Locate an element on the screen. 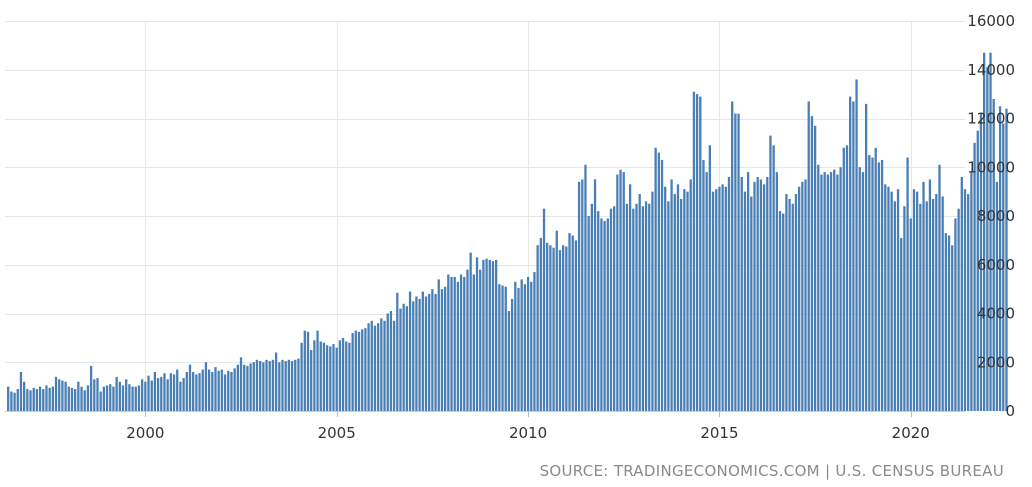 The image size is (1032, 487). y-tick-label: 10000 is located at coordinates (991, 167).